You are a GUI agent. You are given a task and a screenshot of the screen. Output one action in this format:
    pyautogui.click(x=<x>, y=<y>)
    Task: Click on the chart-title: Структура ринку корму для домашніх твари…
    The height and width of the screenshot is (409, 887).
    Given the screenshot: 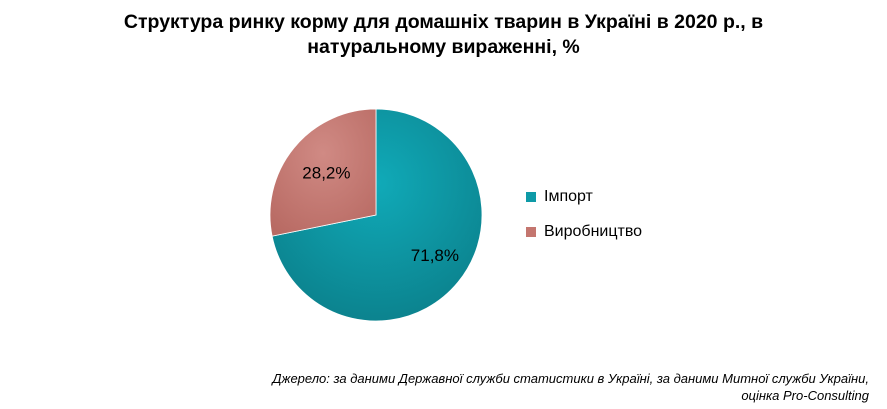 What is the action you would take?
    pyautogui.click(x=443, y=35)
    